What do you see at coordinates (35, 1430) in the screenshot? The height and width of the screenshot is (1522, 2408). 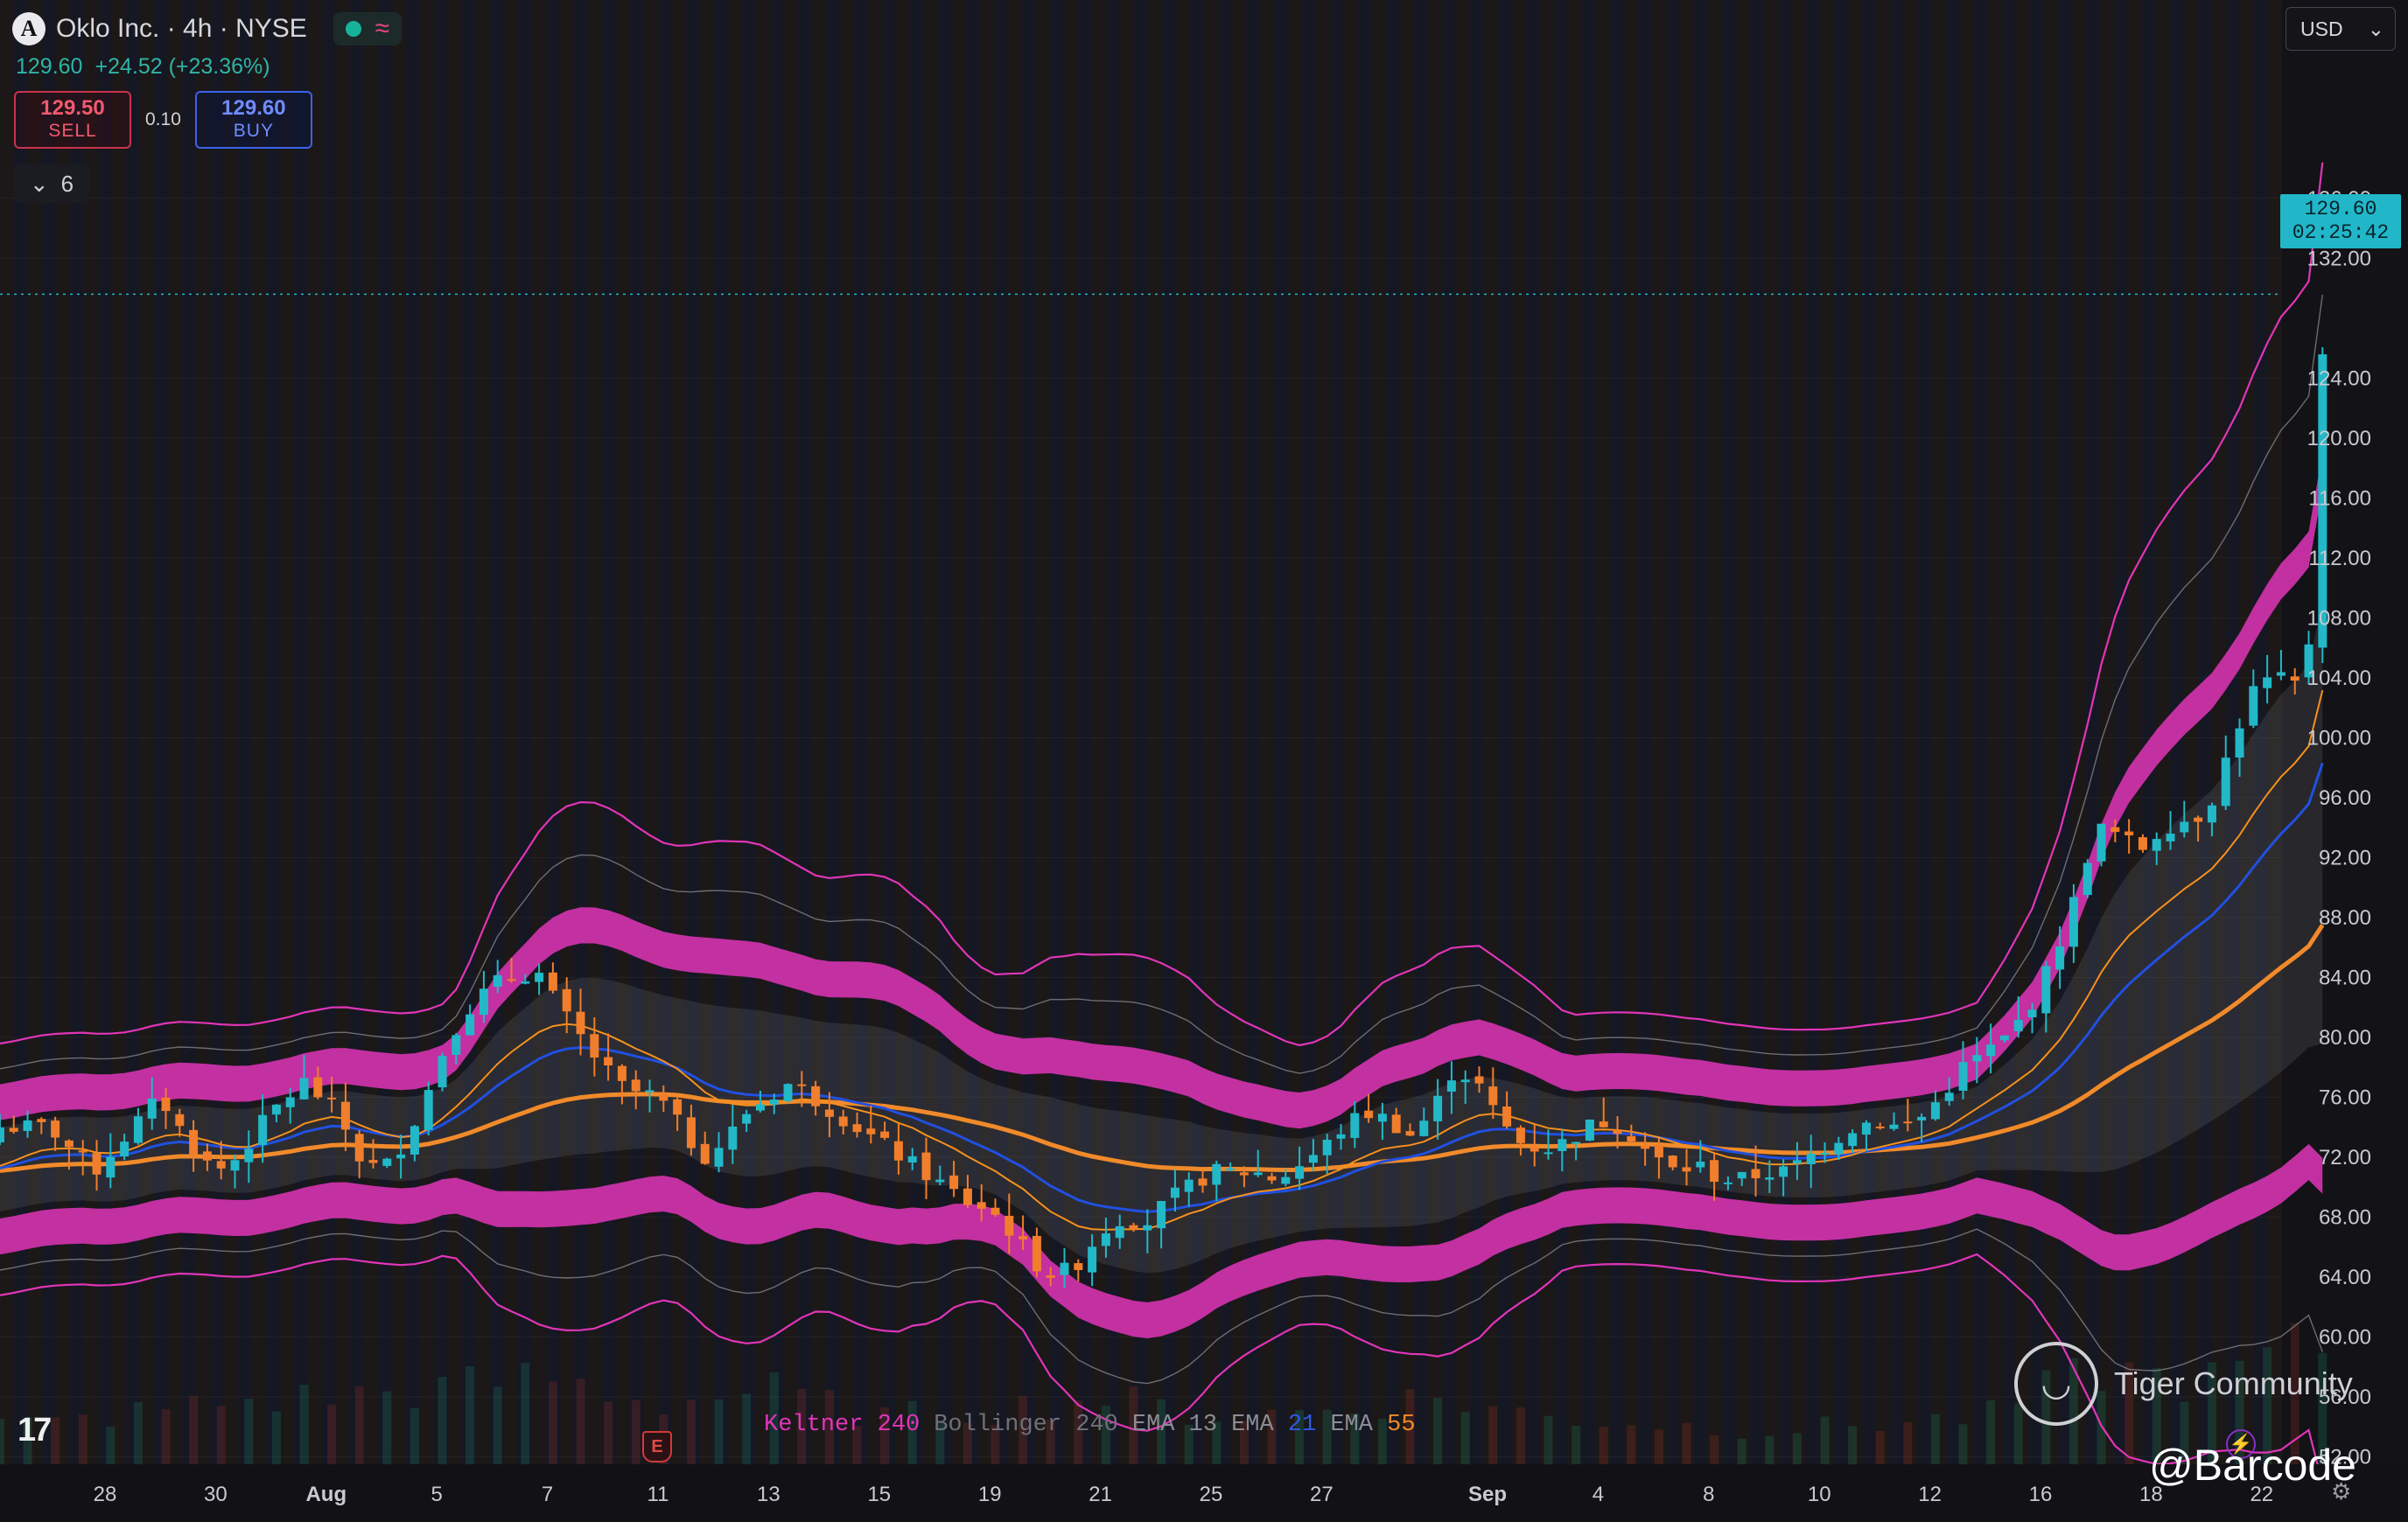 I see `tradingview-logo-icon: 17` at bounding box center [35, 1430].